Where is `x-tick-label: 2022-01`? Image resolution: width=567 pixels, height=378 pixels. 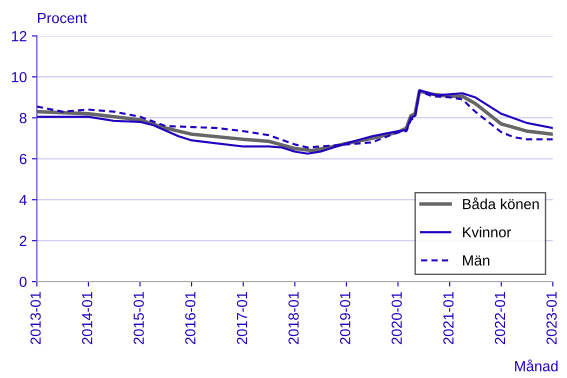 x-tick-label: 2022-01 is located at coordinates (500, 318).